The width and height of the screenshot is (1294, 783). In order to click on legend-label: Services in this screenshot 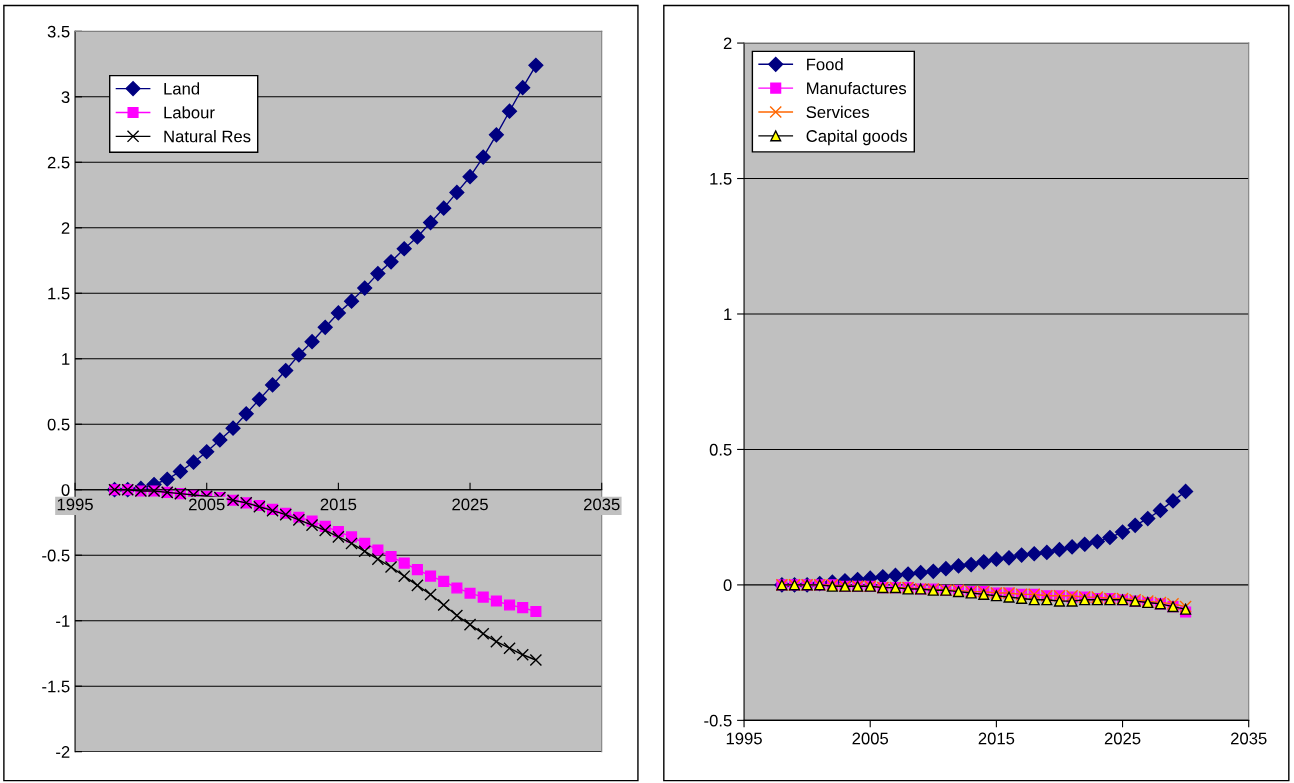, I will do `click(838, 112)`.